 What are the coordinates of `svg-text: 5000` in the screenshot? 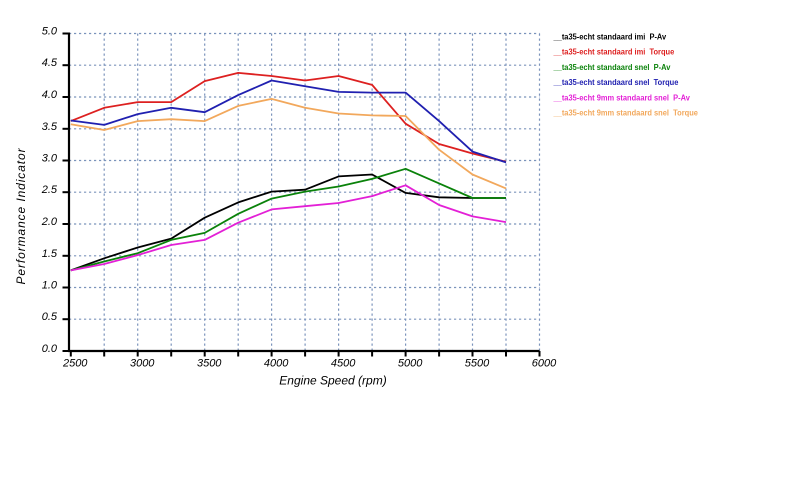 It's located at (410, 364).